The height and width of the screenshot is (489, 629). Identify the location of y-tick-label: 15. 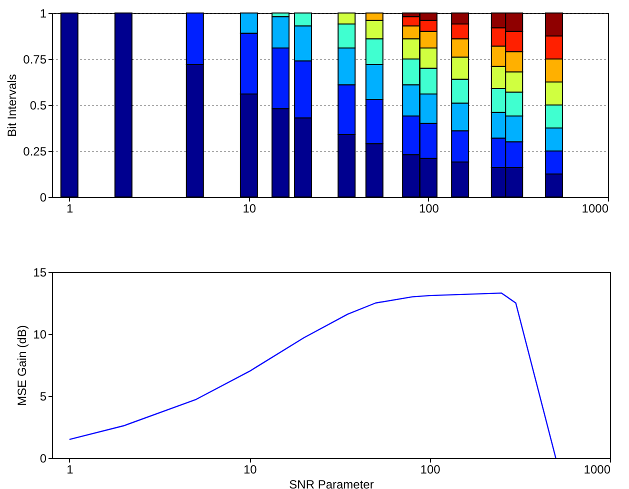
(40, 273).